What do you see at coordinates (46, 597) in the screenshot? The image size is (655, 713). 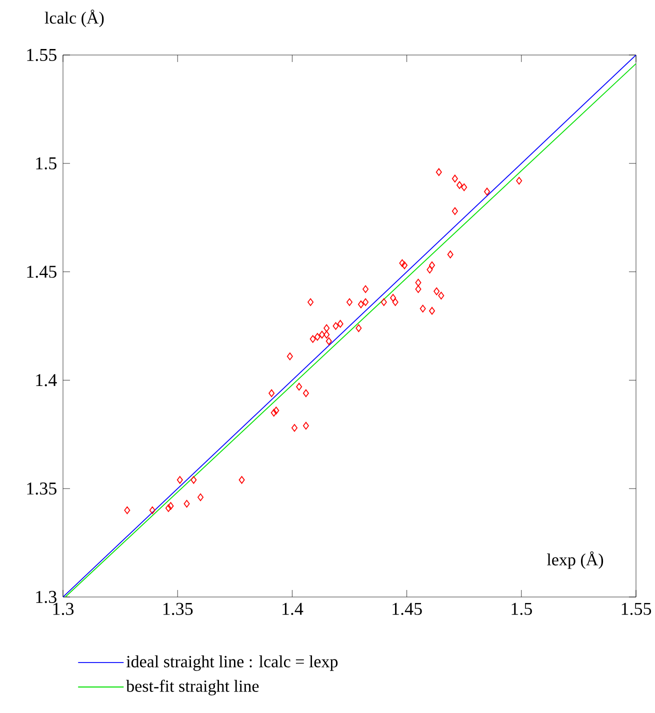 I see `y-tick-label: 1.3` at bounding box center [46, 597].